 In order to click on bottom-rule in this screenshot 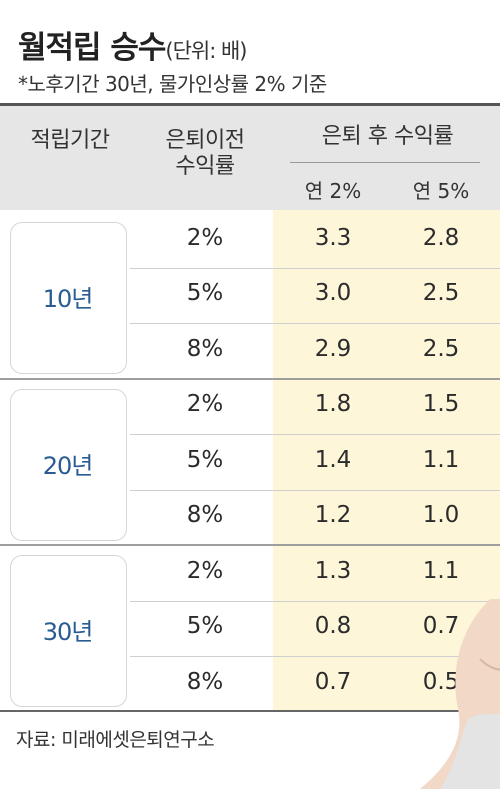, I will do `click(250, 711)`.